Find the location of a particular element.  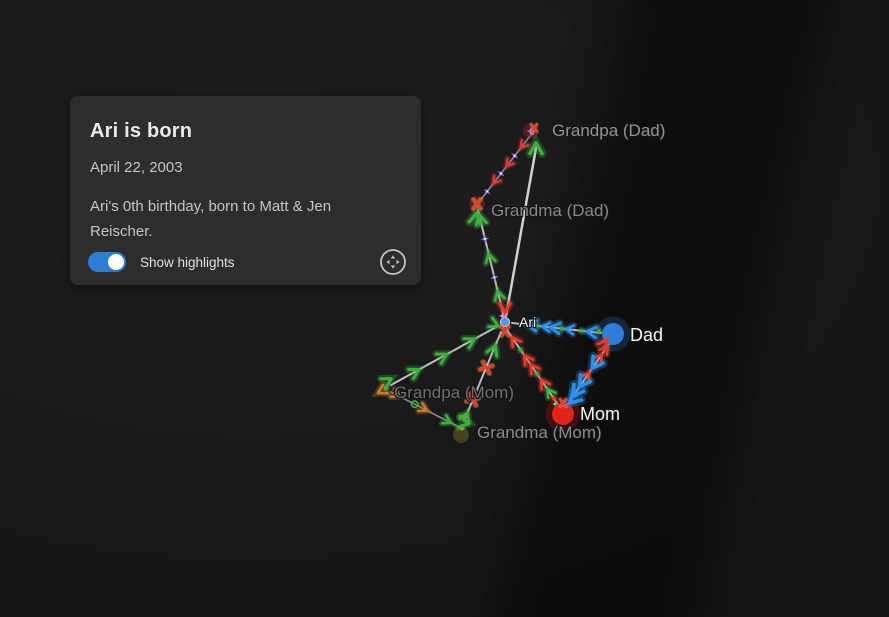

edge-grandma-dad-ari is located at coordinates (491, 263).